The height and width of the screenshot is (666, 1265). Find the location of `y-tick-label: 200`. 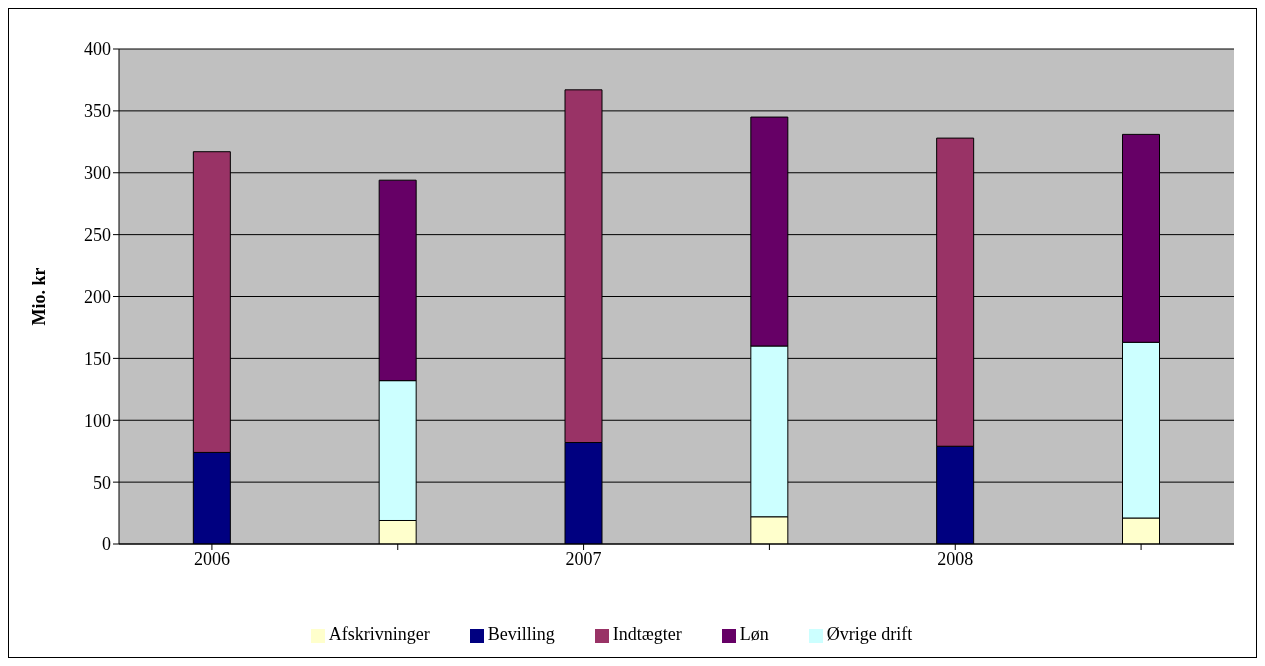

y-tick-label: 200 is located at coordinates (97, 296).